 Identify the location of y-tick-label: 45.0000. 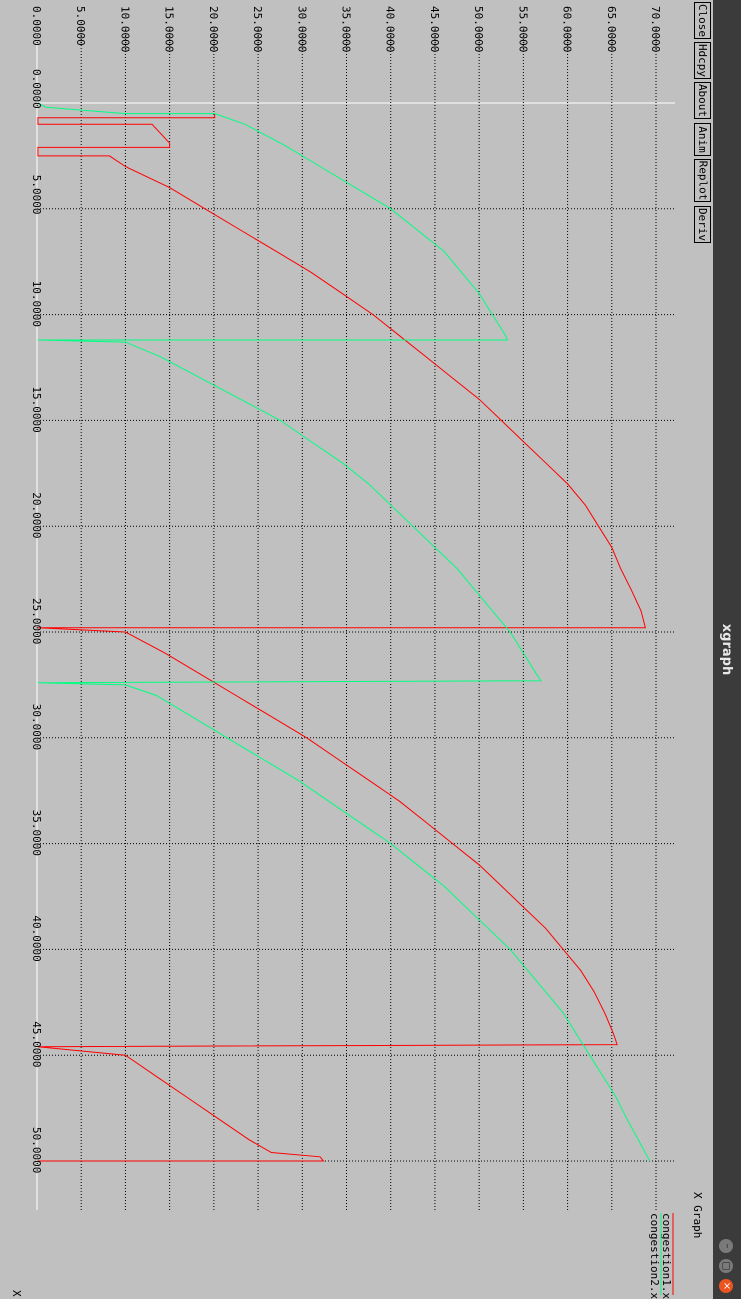
(434, 29).